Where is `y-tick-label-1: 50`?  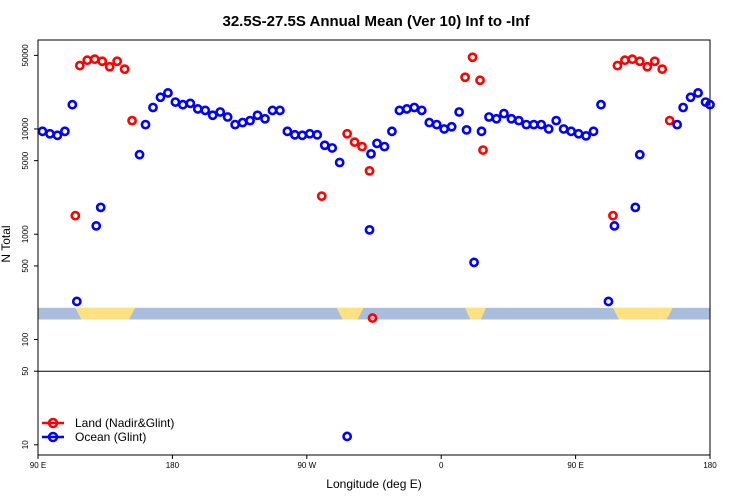
y-tick-label-1: 50 is located at coordinates (25, 370).